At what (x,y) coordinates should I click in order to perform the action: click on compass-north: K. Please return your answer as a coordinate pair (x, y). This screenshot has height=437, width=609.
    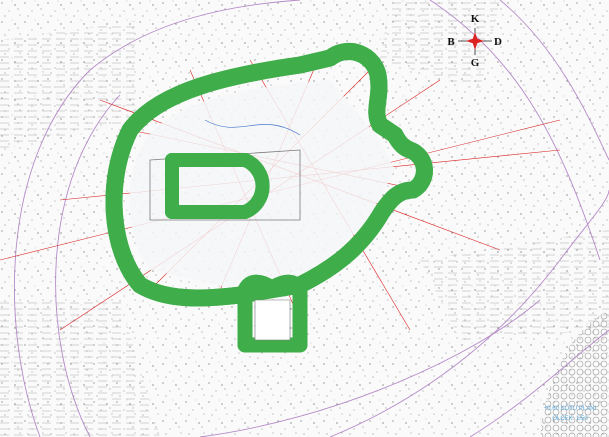
    Looking at the image, I should click on (475, 19).